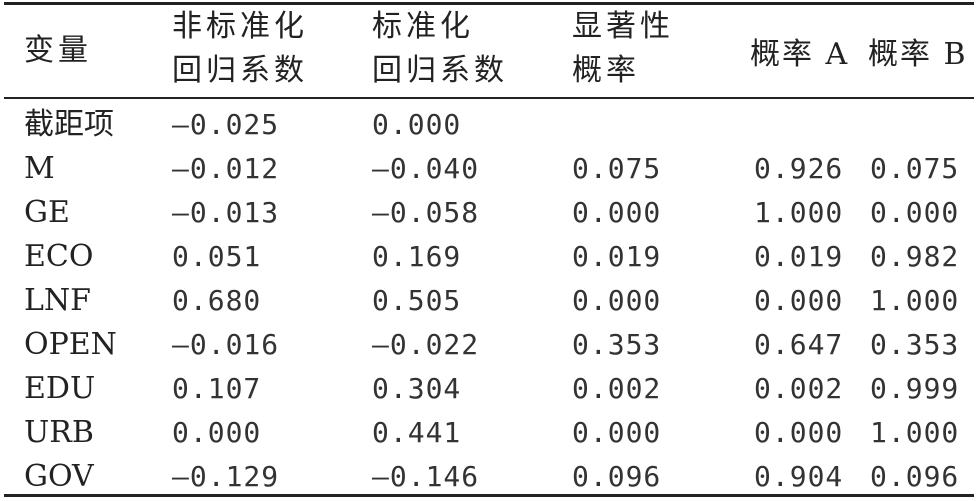 The width and height of the screenshot is (978, 501). What do you see at coordinates (489, 495) in the screenshot?
I see `bottom-rule` at bounding box center [489, 495].